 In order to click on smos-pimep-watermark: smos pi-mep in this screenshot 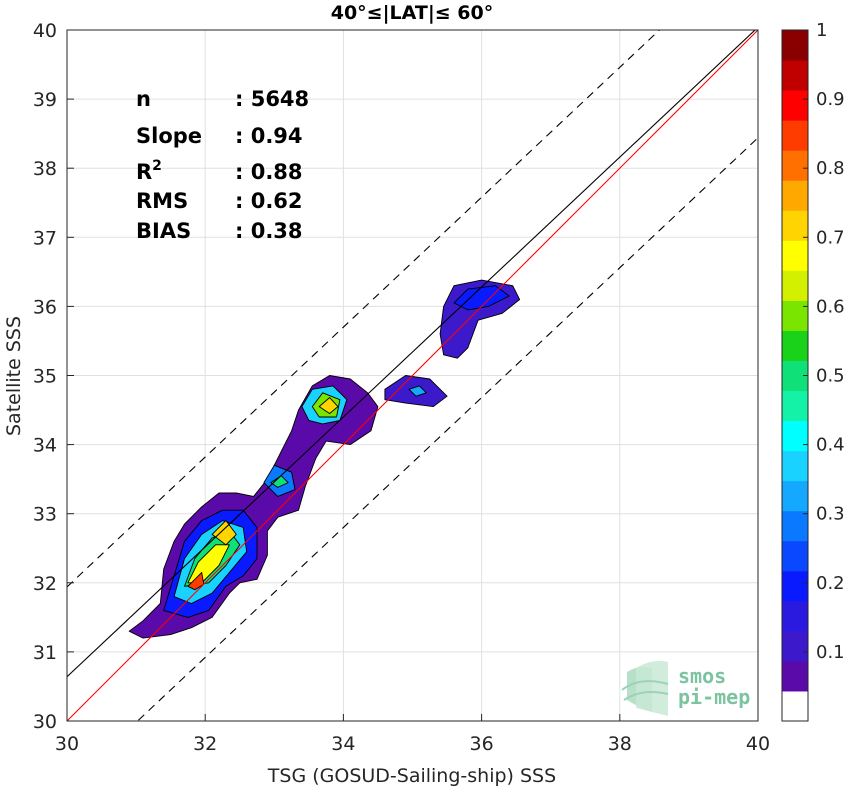, I will do `click(685, 688)`.